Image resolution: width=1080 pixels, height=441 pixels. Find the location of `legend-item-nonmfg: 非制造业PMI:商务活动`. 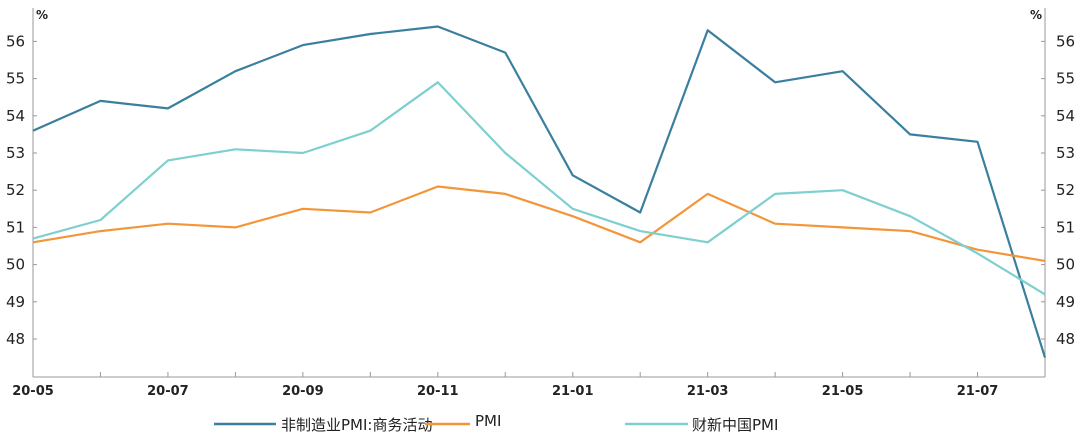

legend-item-nonmfg: 非制造业PMI:商务活动 is located at coordinates (323, 425).